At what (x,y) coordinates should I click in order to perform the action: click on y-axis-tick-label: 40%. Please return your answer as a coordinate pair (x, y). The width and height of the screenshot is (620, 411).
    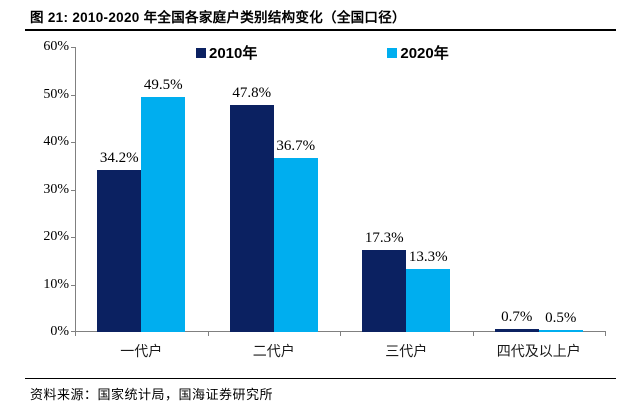
    Looking at the image, I should click on (56, 141).